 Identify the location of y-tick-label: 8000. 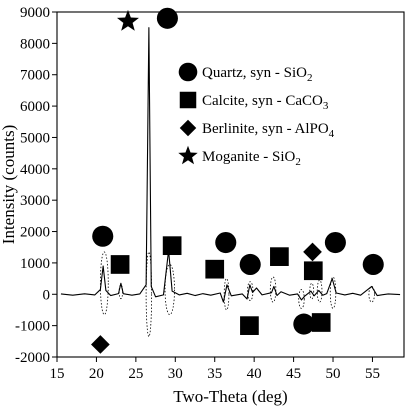
(35, 44).